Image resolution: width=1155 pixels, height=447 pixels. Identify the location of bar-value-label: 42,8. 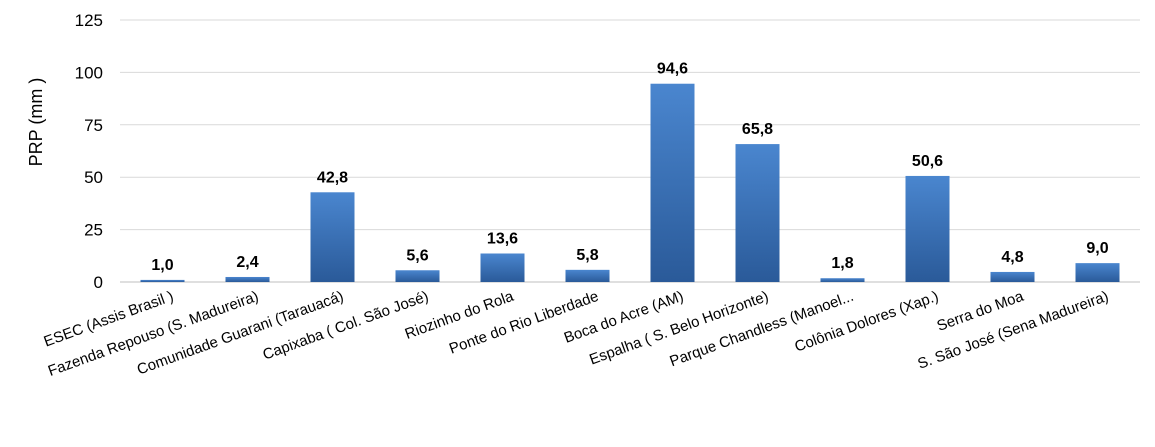
(332, 177).